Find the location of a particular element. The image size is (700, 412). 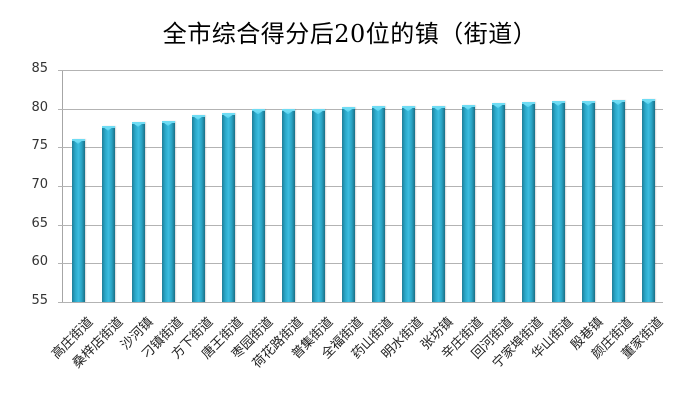

y-tick-label: 55 is located at coordinates (39, 300).